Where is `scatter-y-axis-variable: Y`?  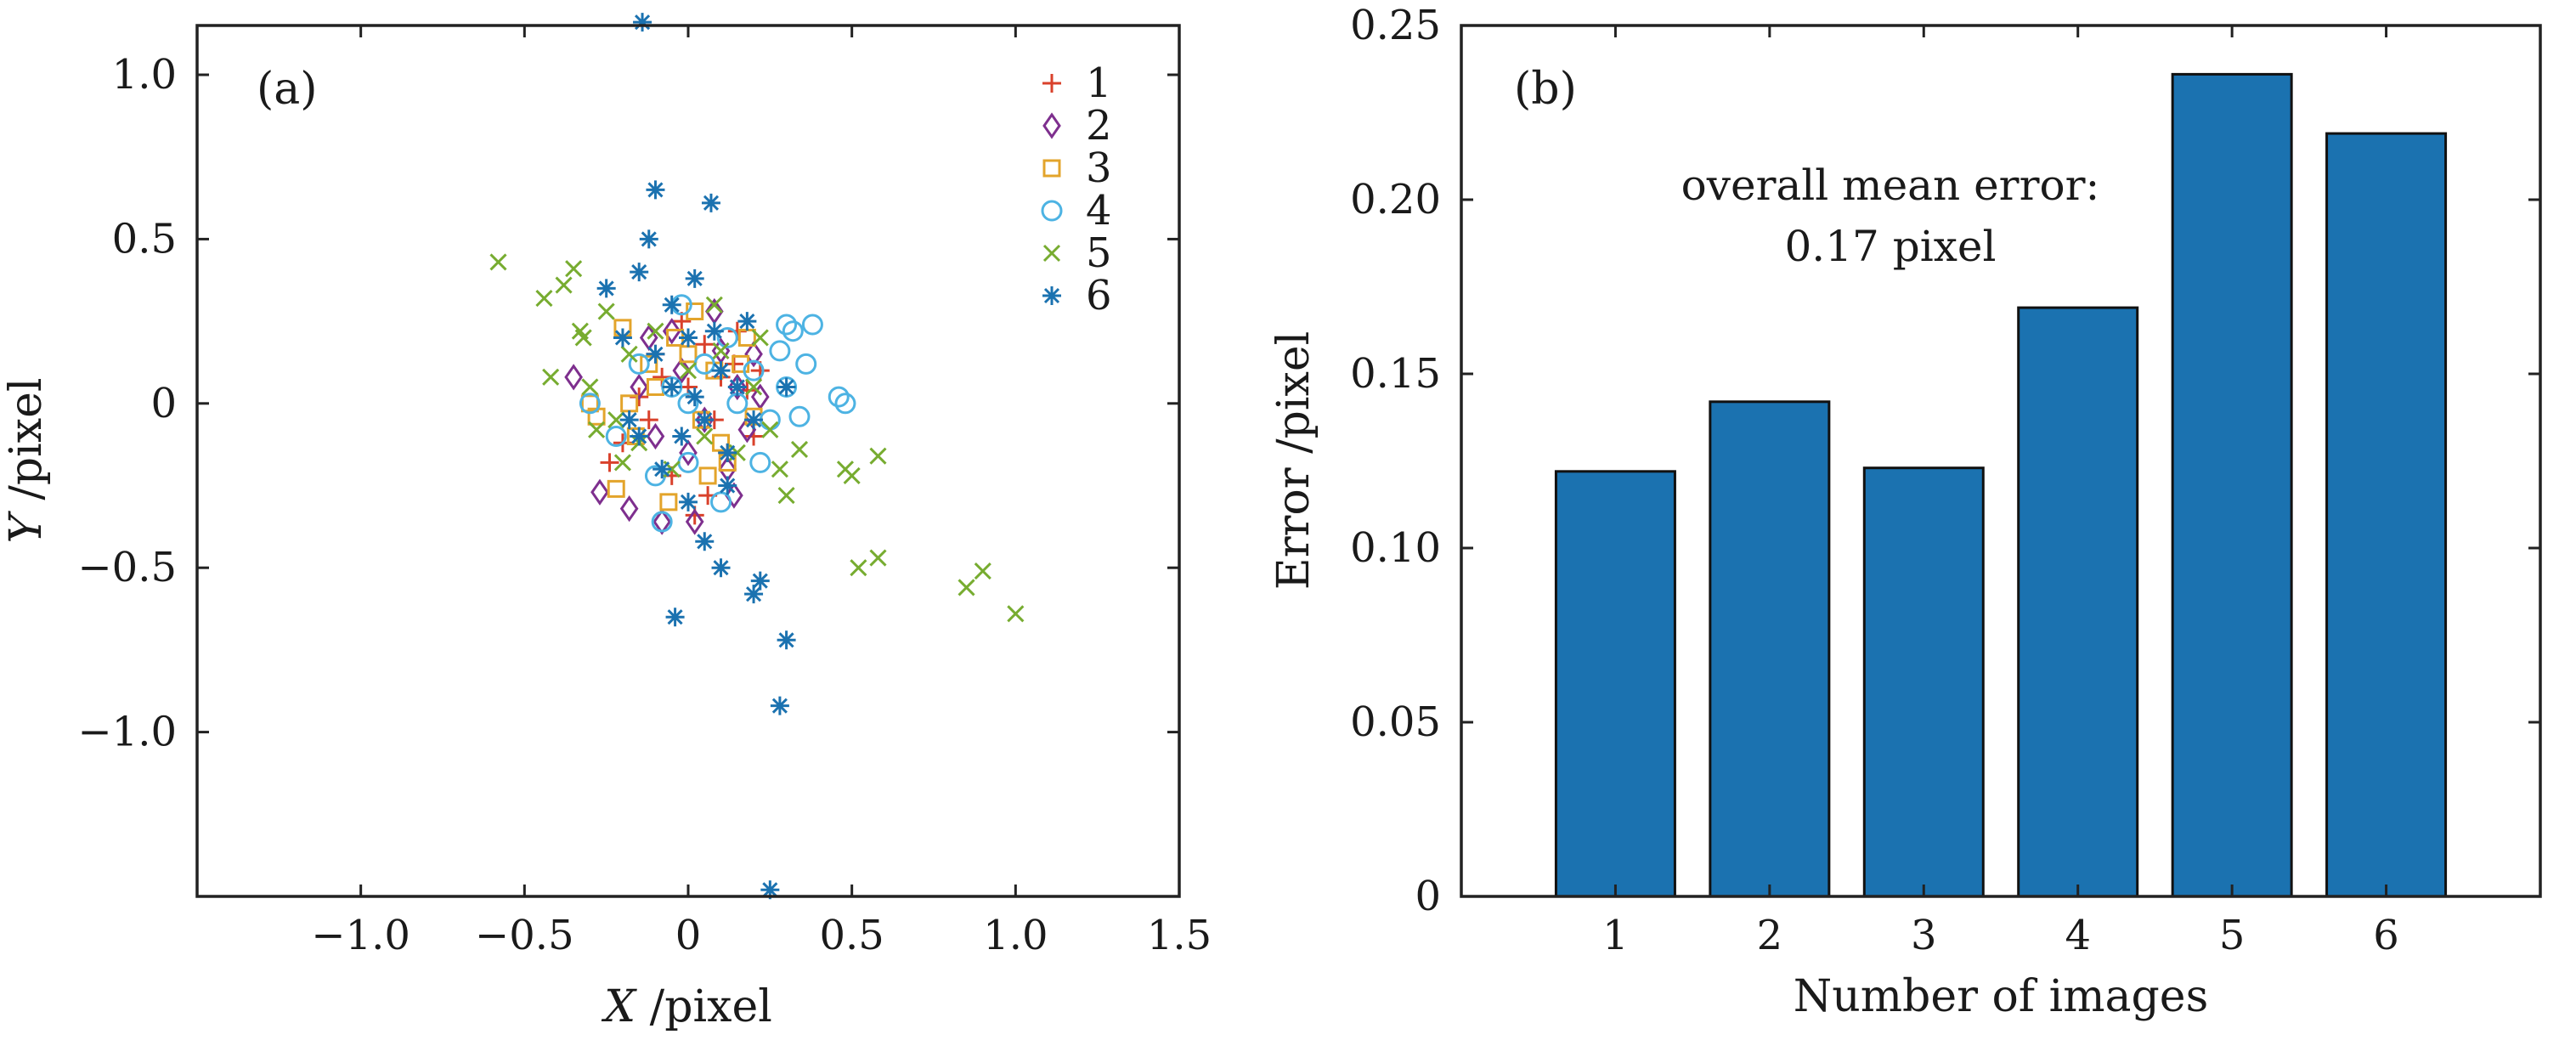
scatter-y-axis-variable: Y is located at coordinates (26, 527).